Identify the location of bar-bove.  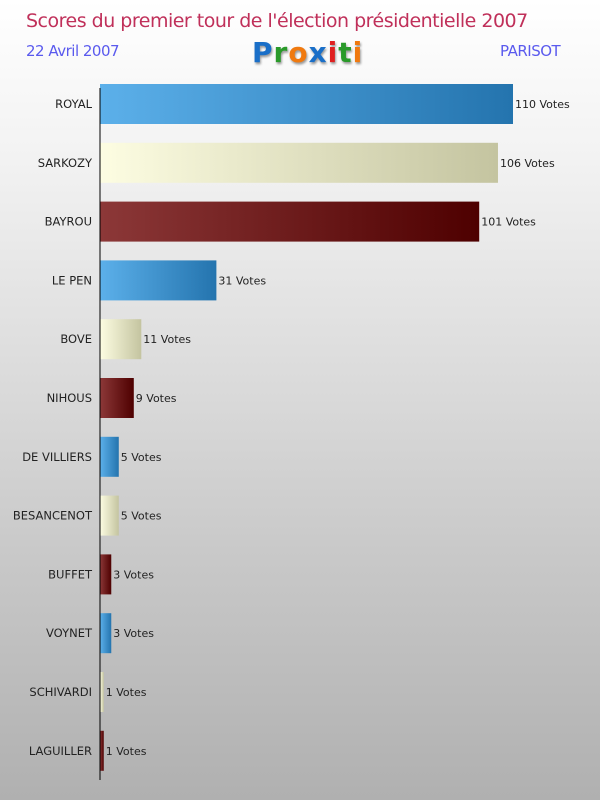
(121, 339).